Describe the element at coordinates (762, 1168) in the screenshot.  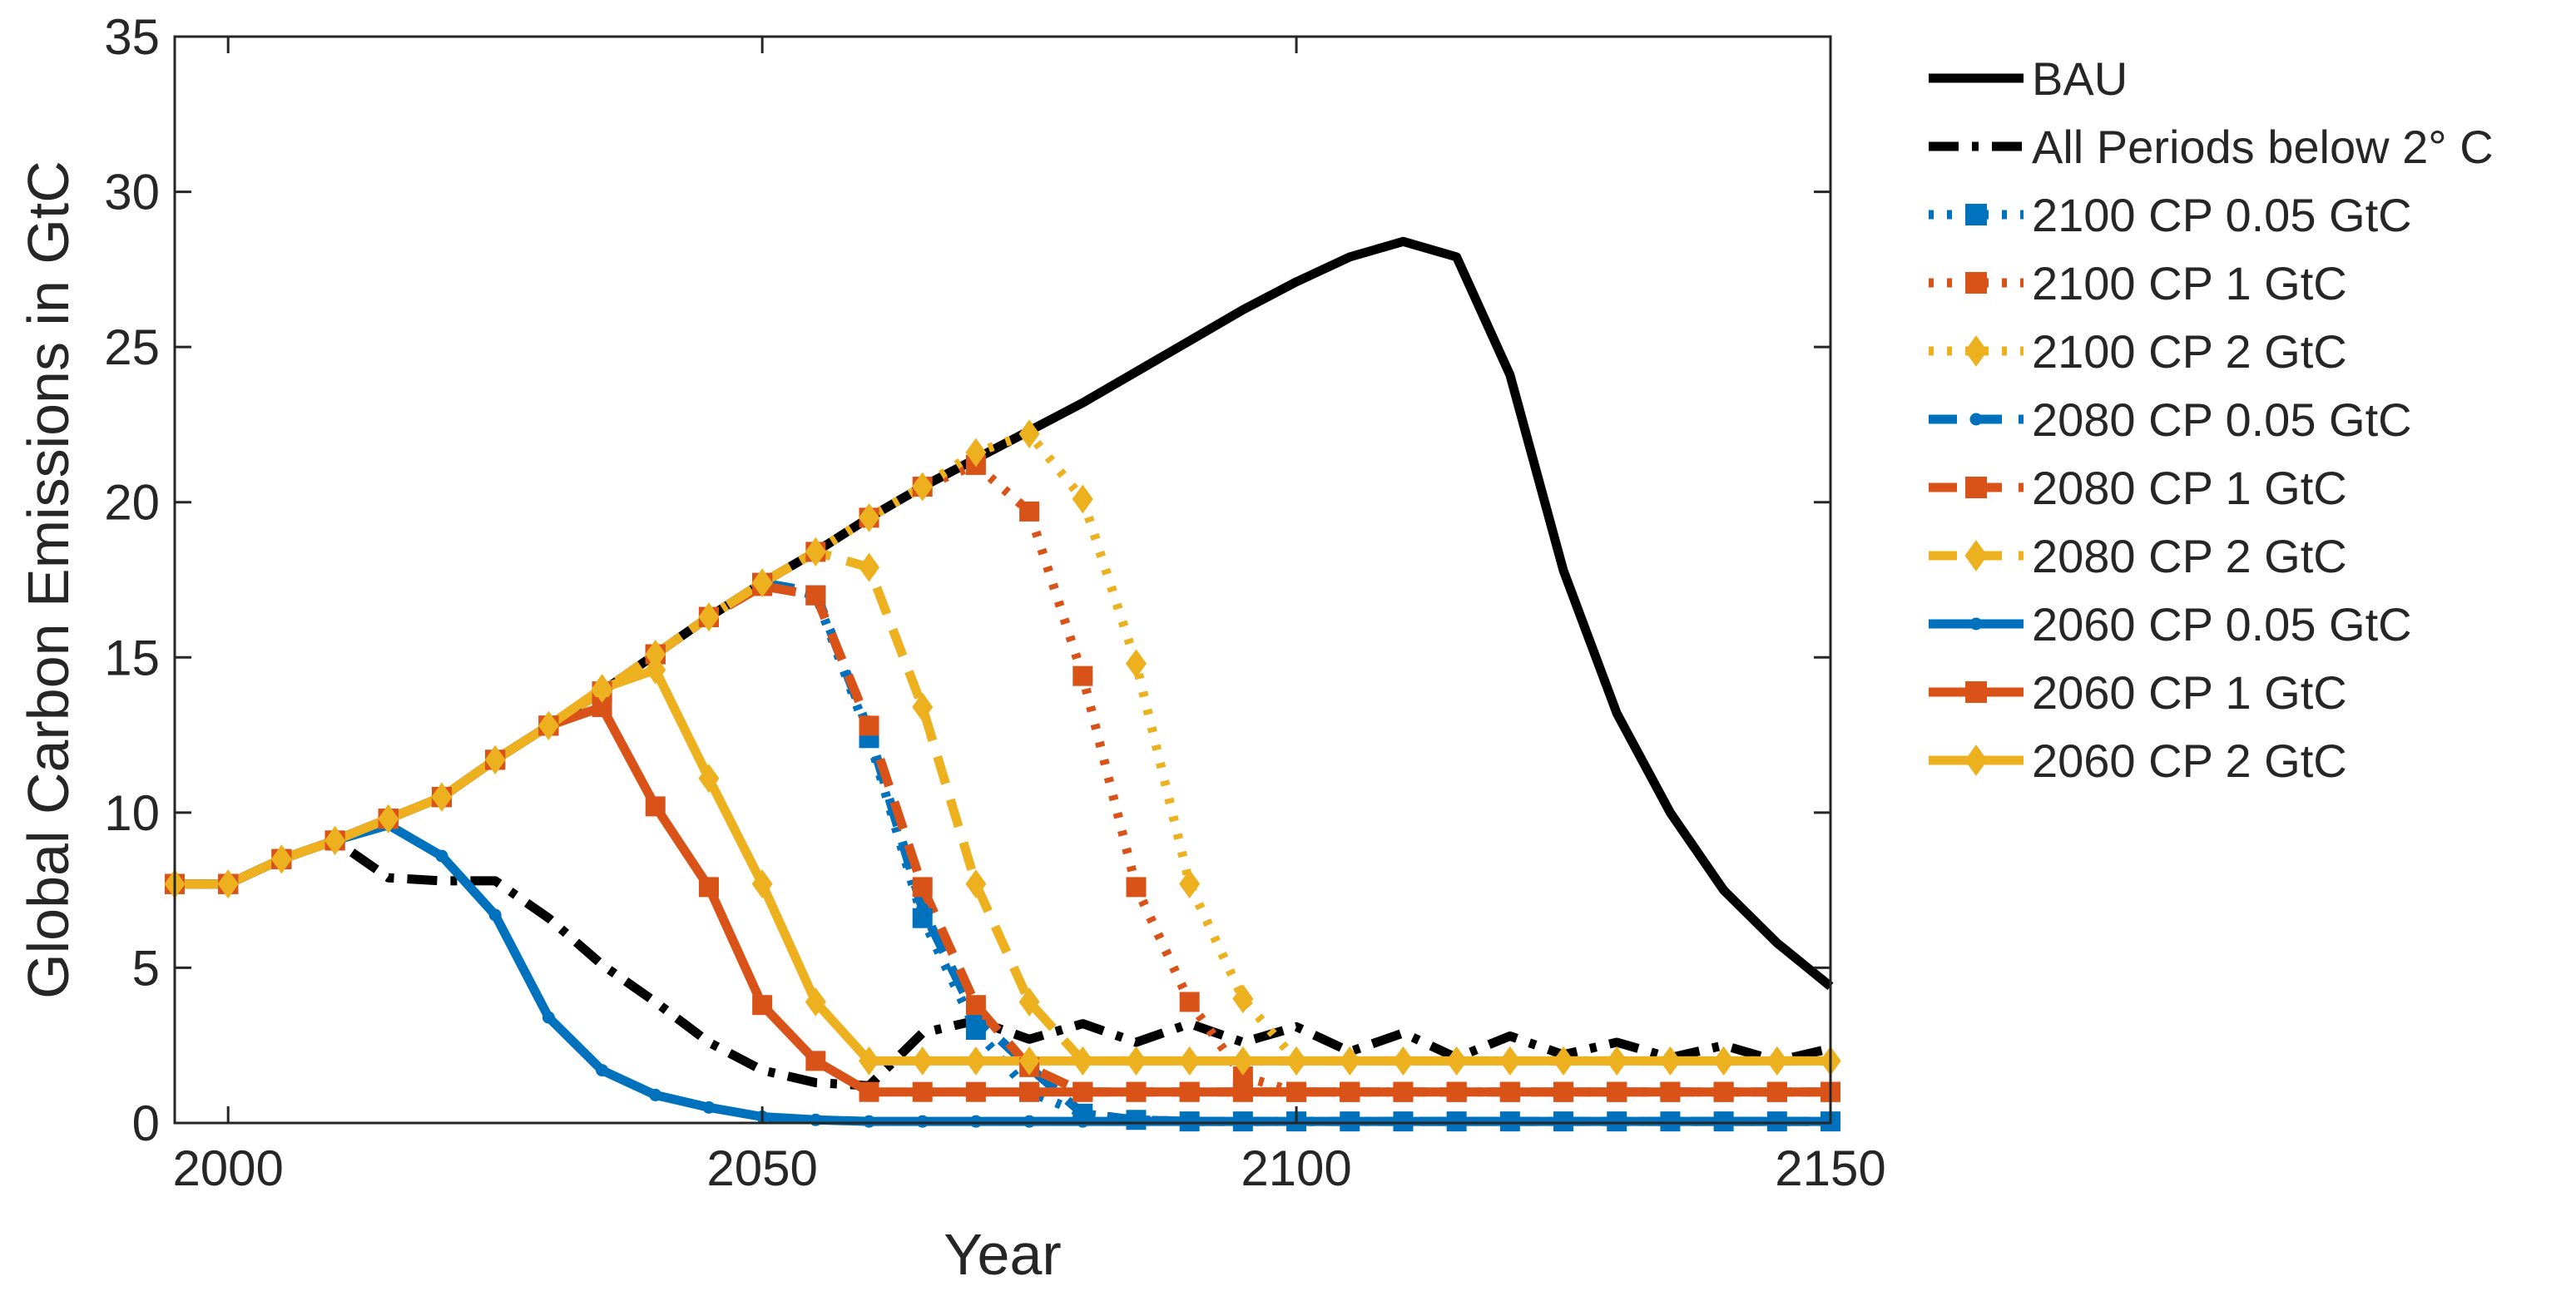
I see `x-tick-label: 2050` at that location.